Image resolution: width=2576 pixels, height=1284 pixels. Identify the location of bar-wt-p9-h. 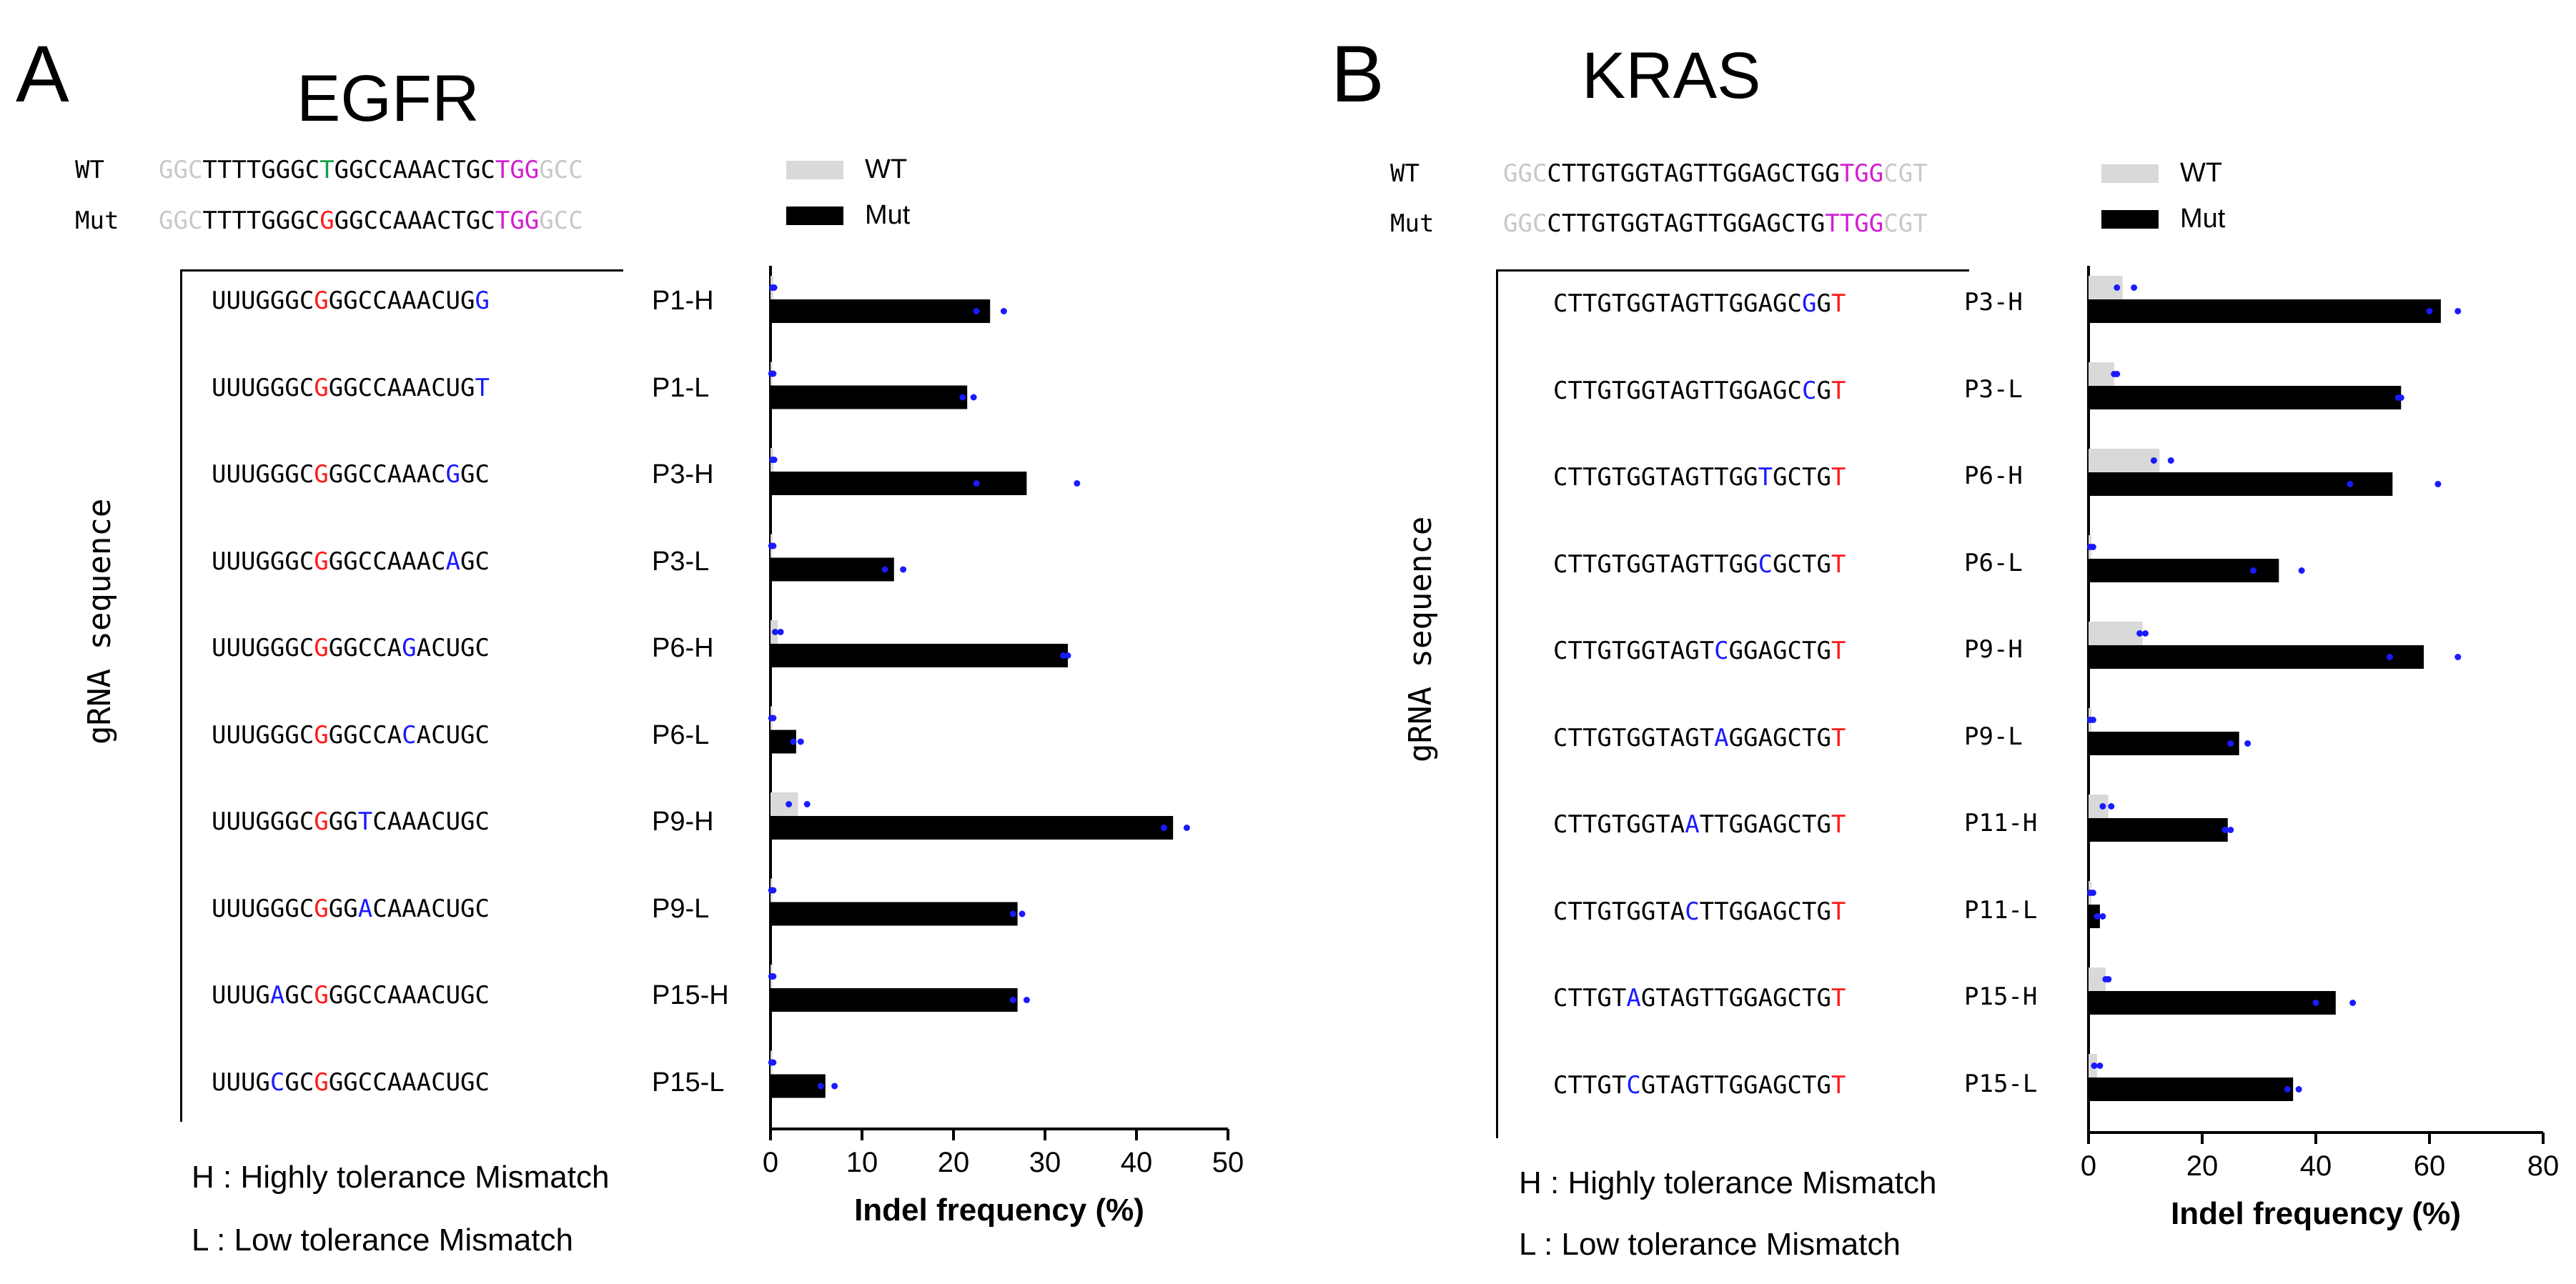
(2116, 633).